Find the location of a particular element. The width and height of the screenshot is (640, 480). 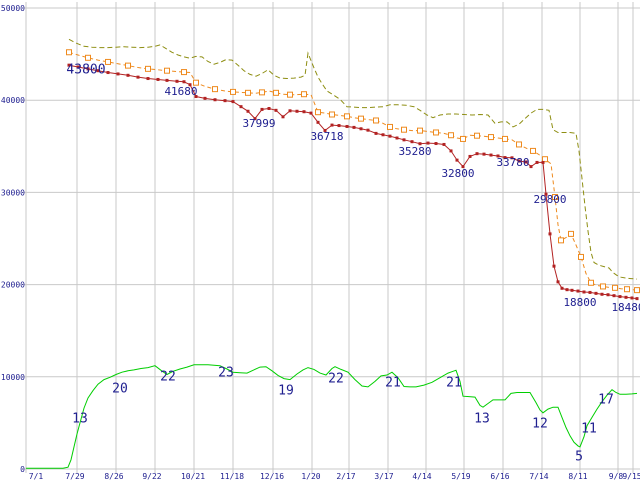

x-axis-label: 9/15 is located at coordinates (631, 476).